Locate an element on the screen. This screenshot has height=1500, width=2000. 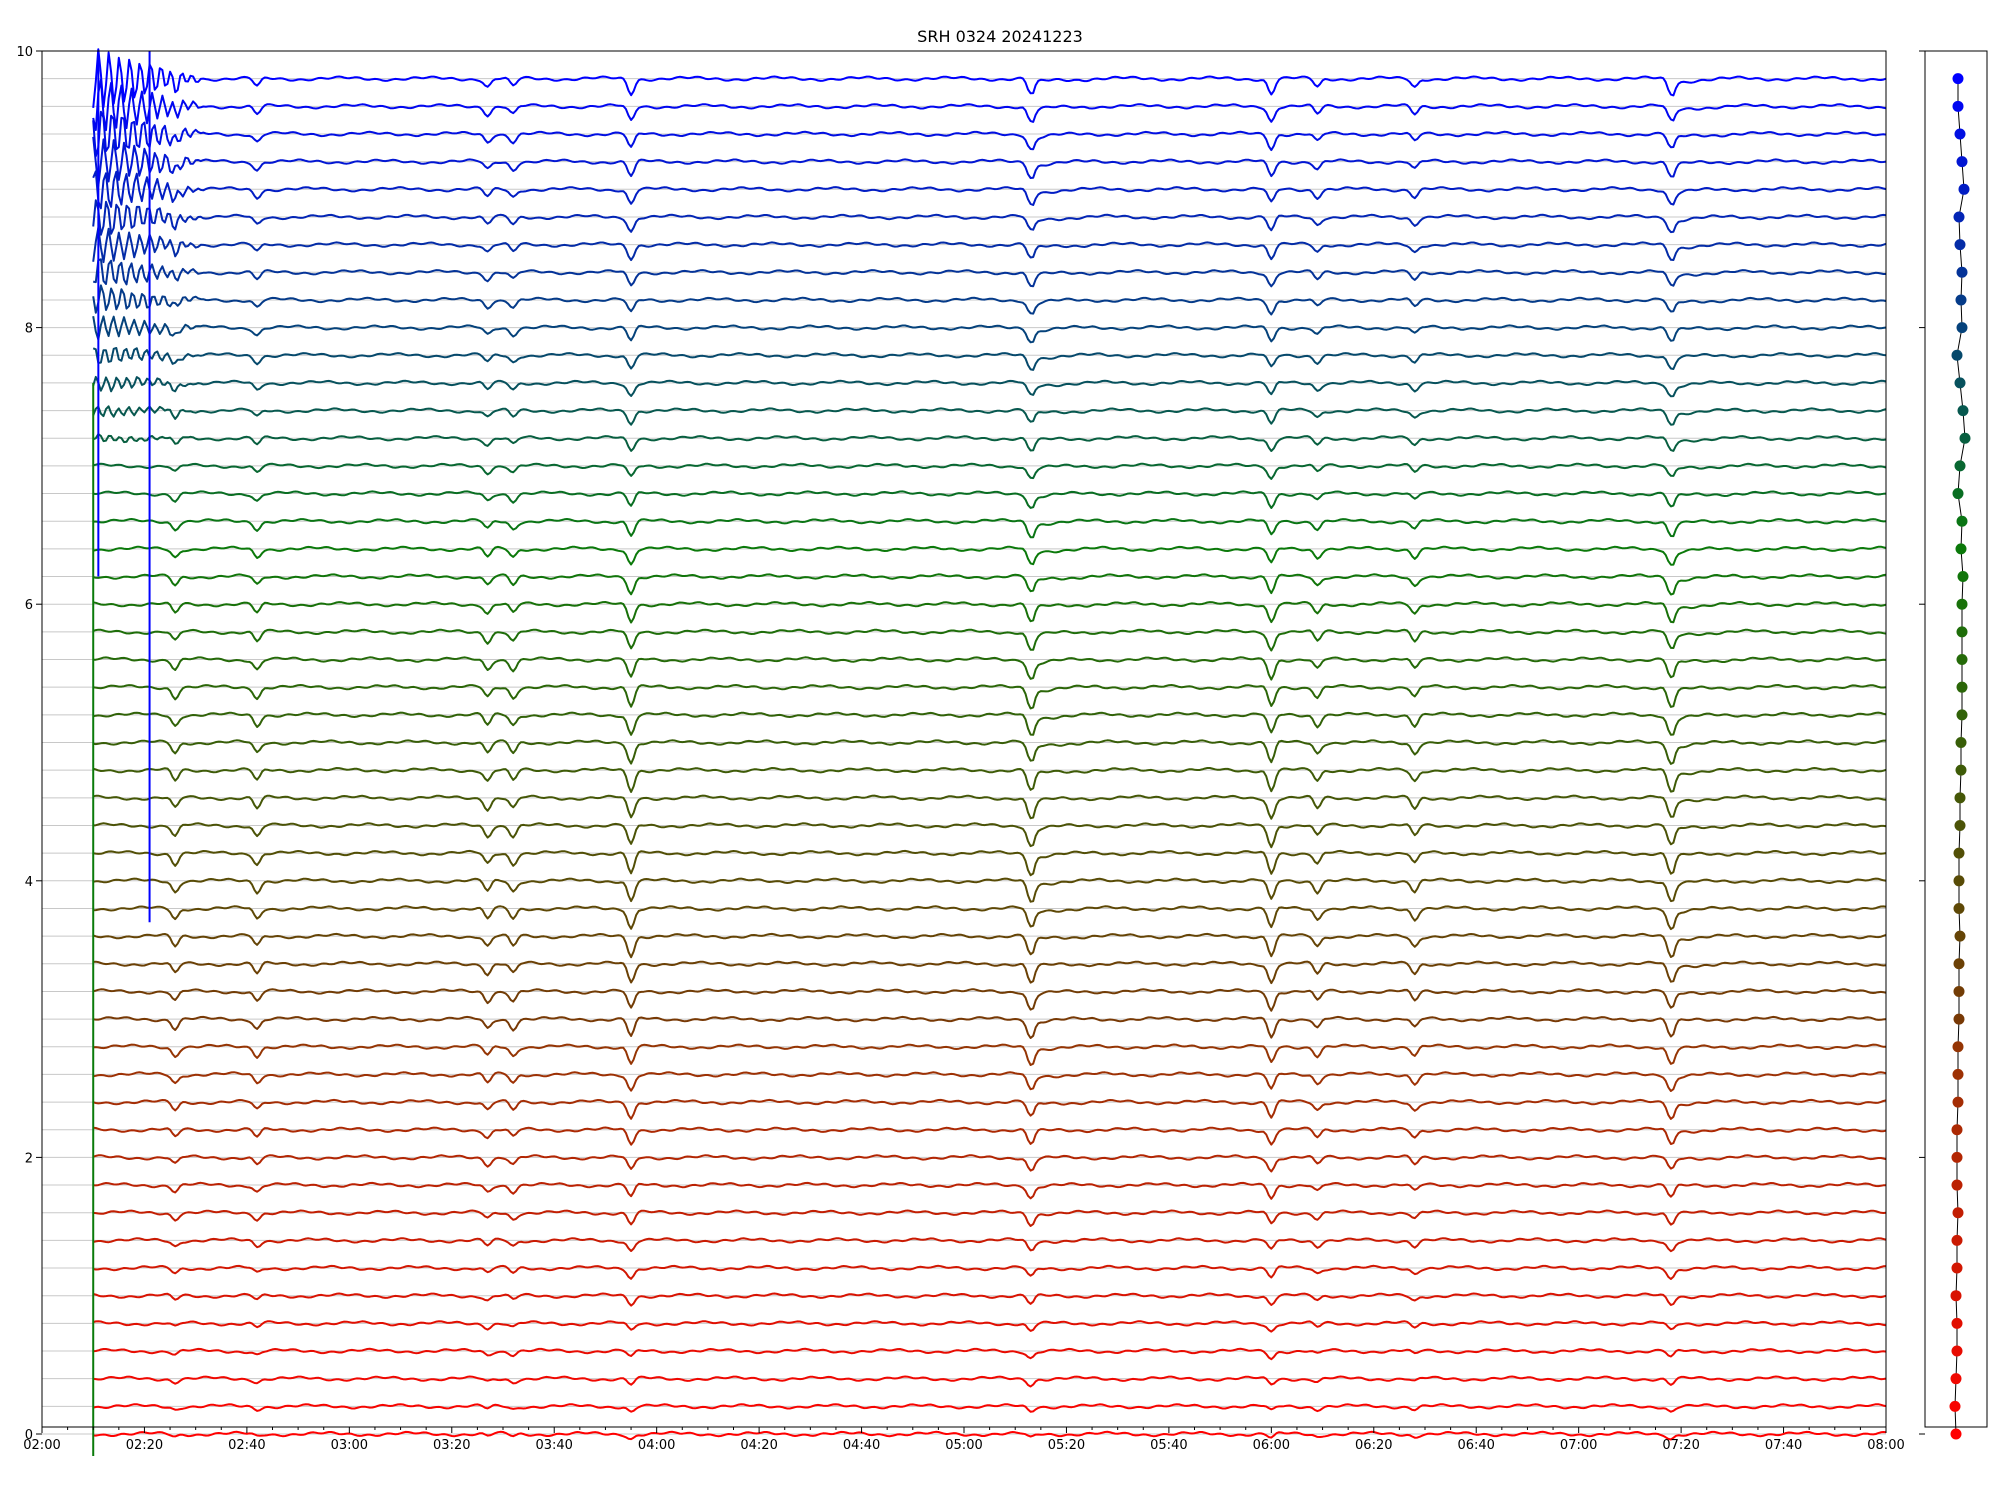
x-tick-label: 03:00 is located at coordinates (349, 1445).